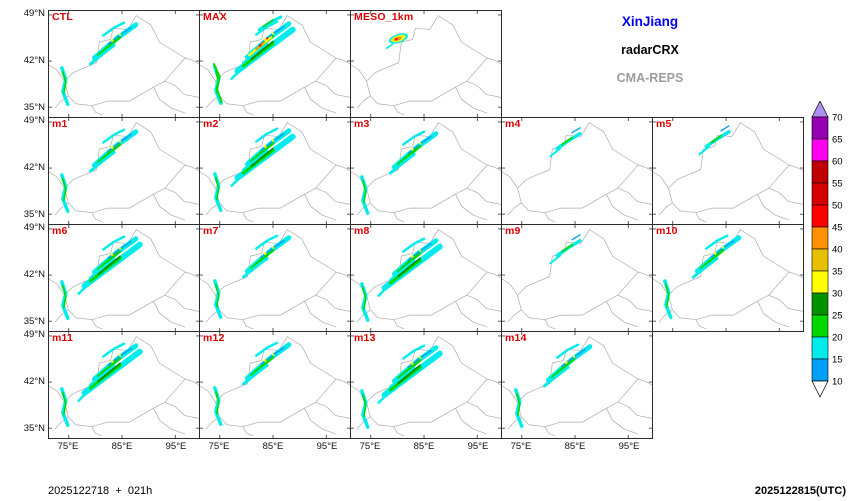  Describe the element at coordinates (577, 171) in the screenshot. I see `panel-m4: m4` at that location.